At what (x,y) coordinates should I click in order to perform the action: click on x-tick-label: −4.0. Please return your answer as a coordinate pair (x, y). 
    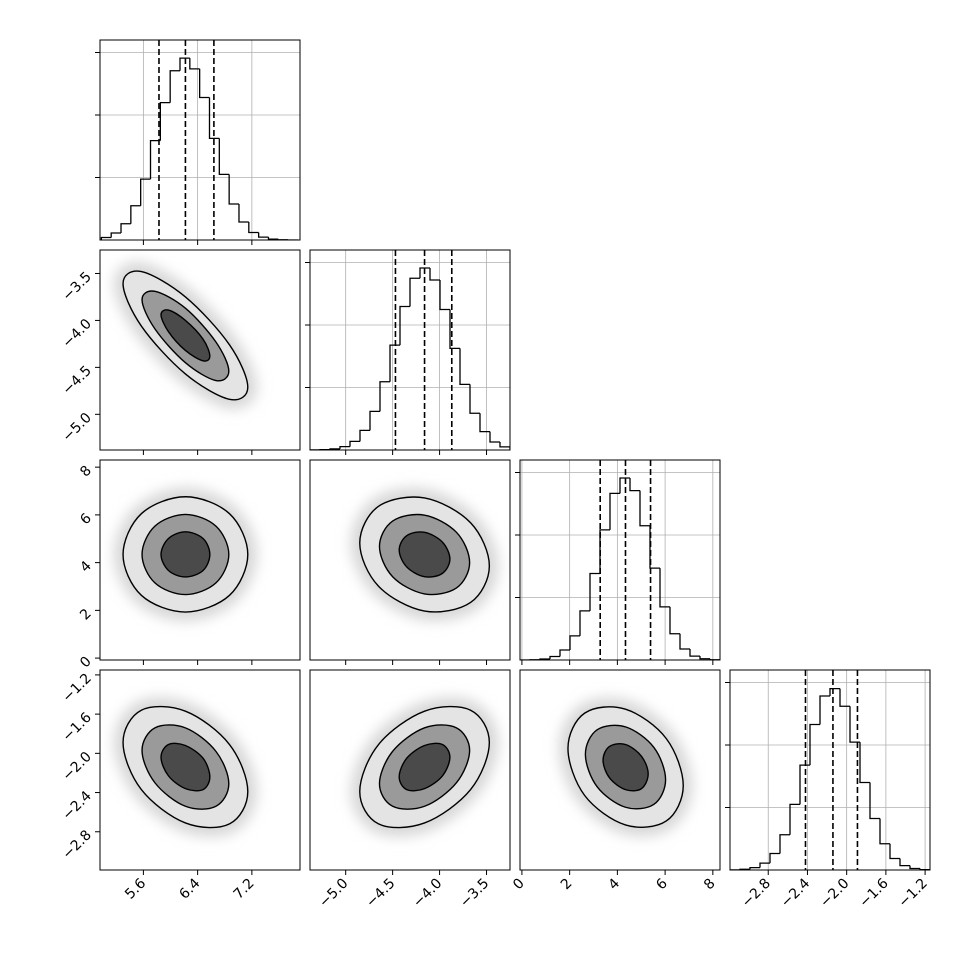
    Looking at the image, I should click on (427, 893).